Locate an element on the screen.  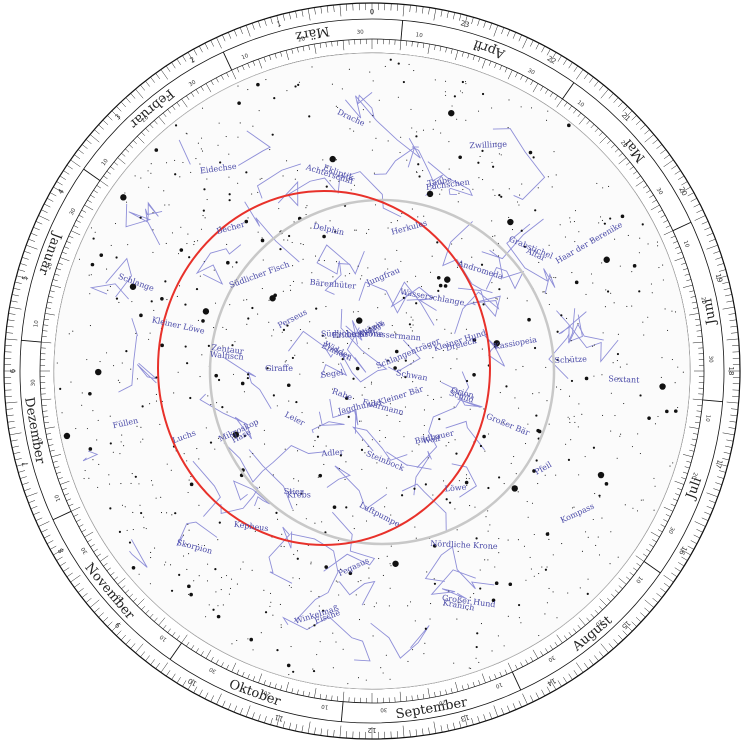
constellation-label: Segel is located at coordinates (332, 374).